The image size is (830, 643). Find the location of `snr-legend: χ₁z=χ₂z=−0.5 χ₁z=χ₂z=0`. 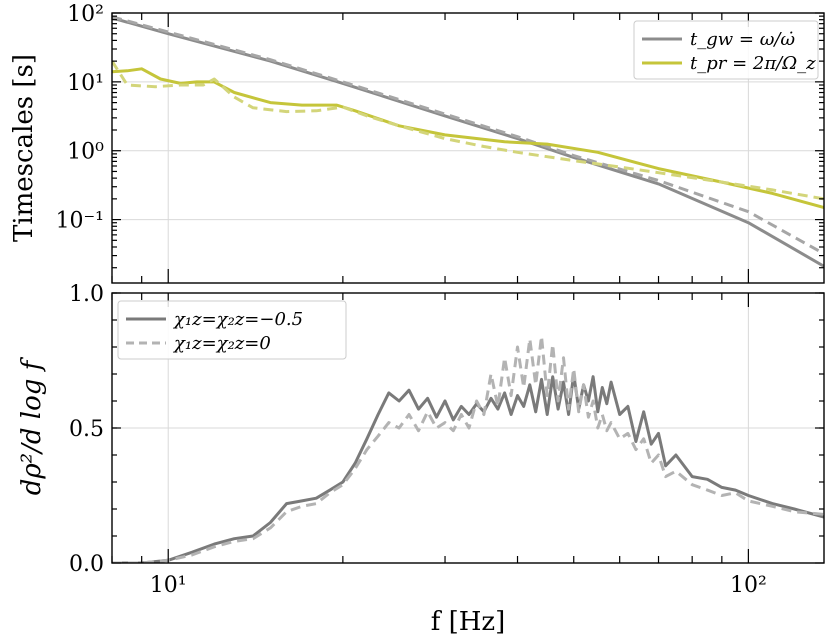

snr-legend: χ₁z=χ₂z=−0.5 χ₁z=χ₂z=0 is located at coordinates (232, 330).